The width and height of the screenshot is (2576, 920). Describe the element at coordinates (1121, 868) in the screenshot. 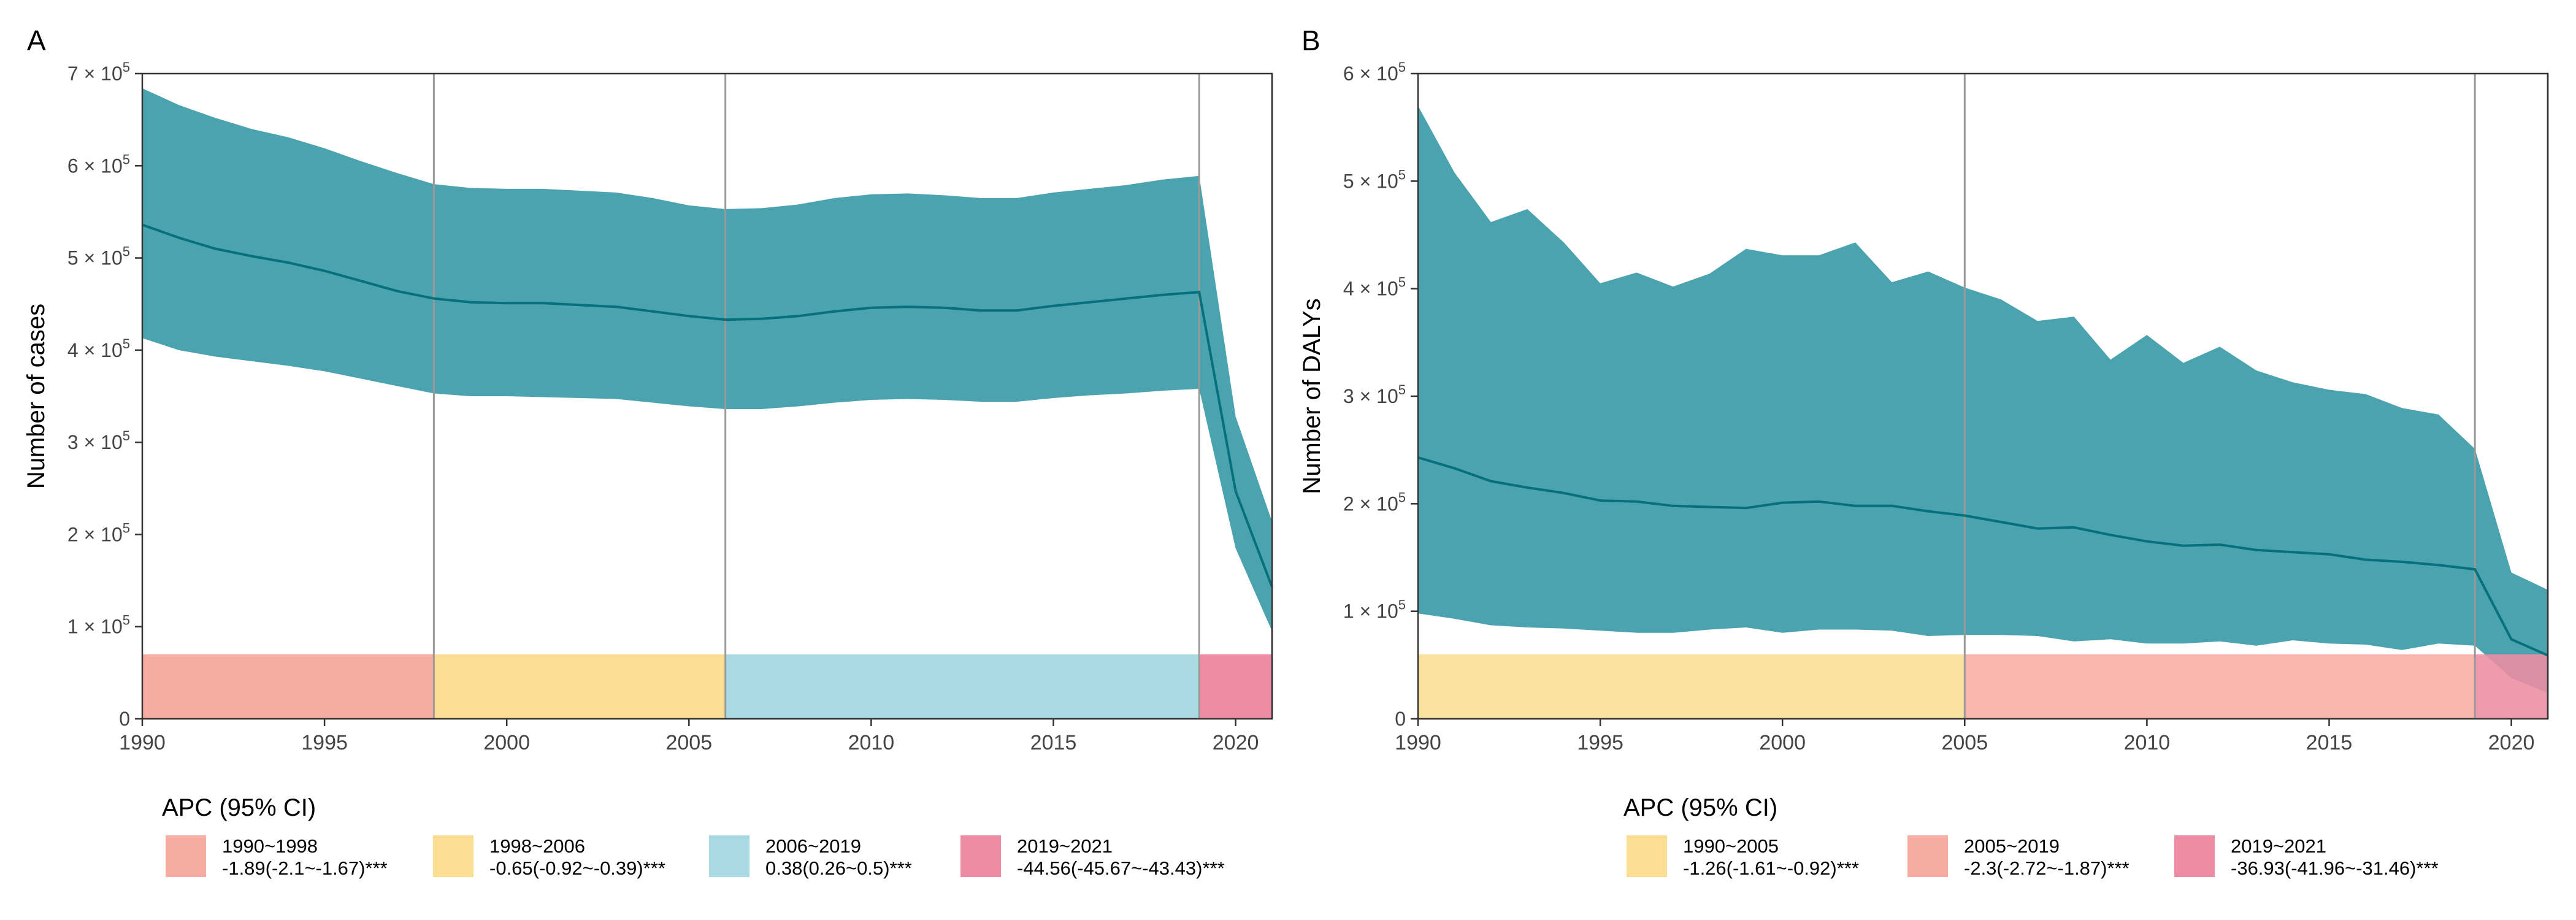

I see `legend-apc: -44.56(-45.67~-43.43)***` at that location.